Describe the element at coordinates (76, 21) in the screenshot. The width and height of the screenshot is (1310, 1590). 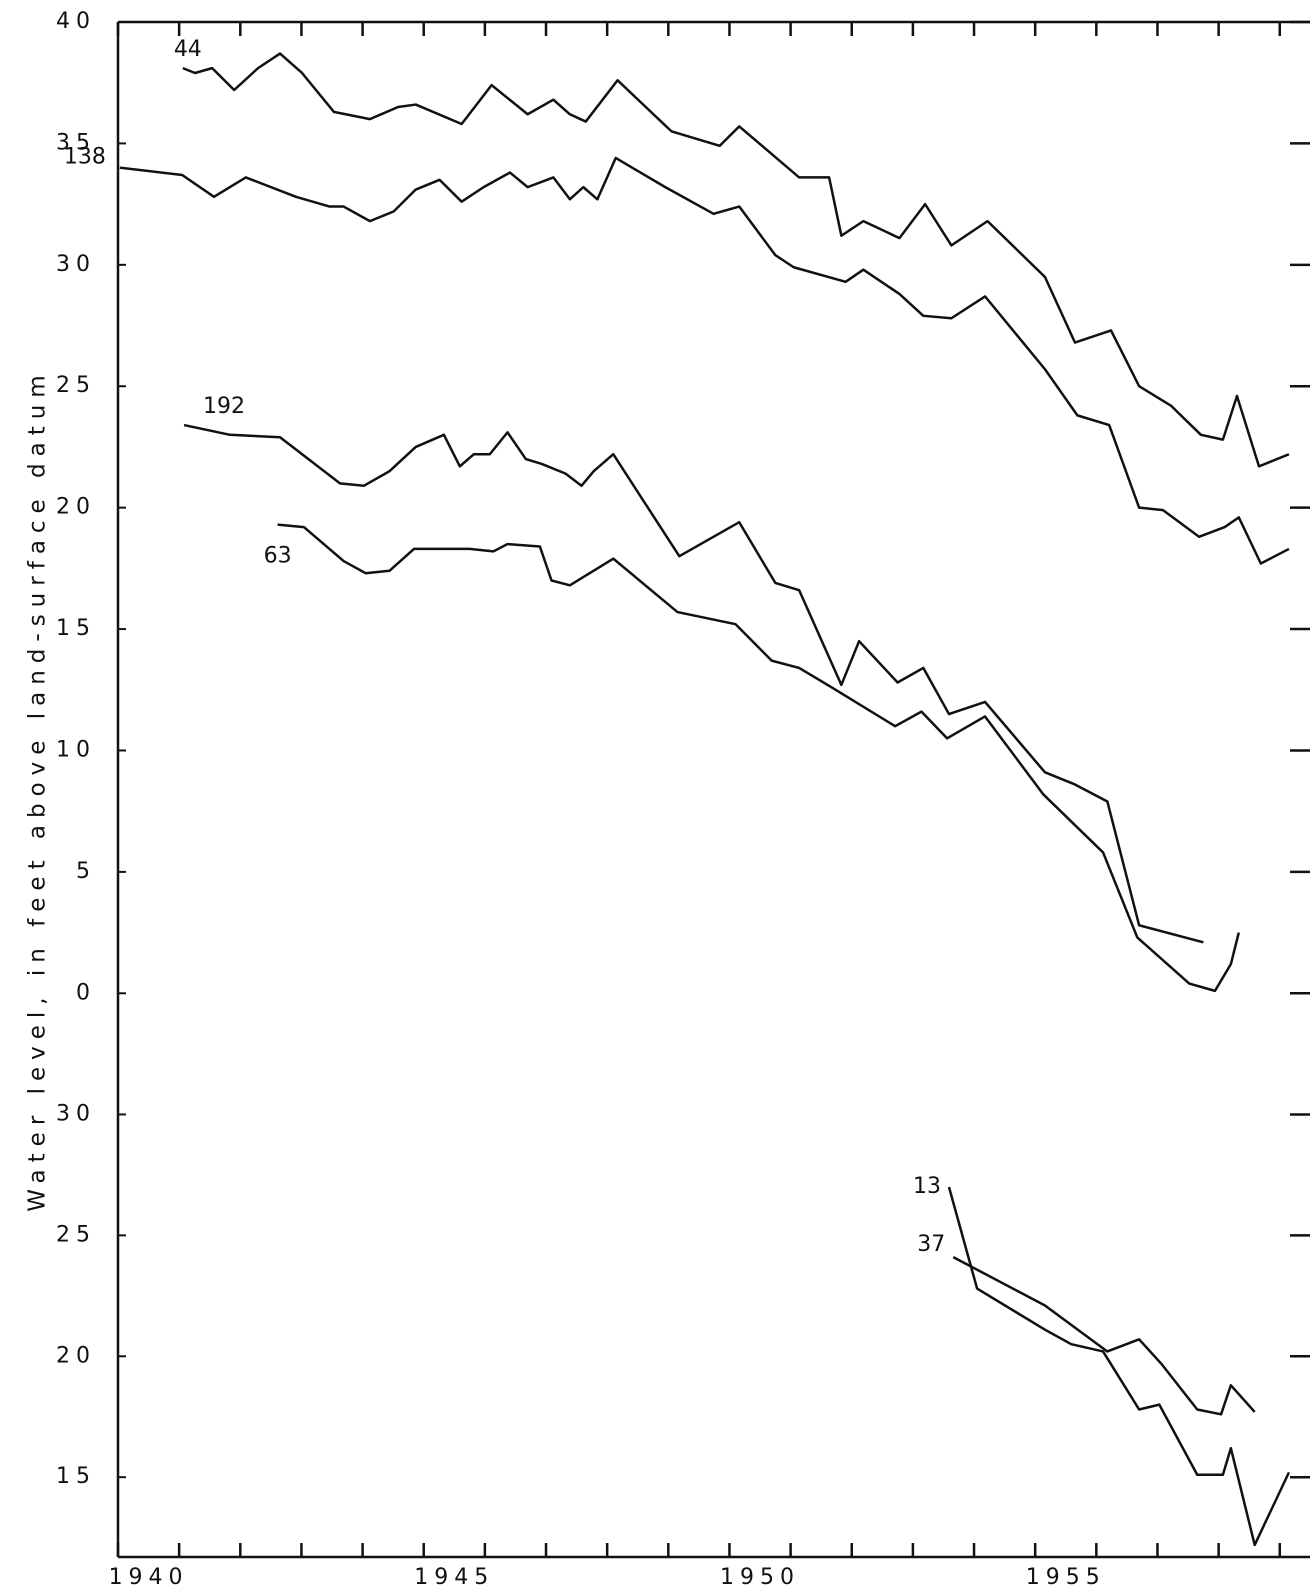
I see `y-tick-label: 40` at that location.